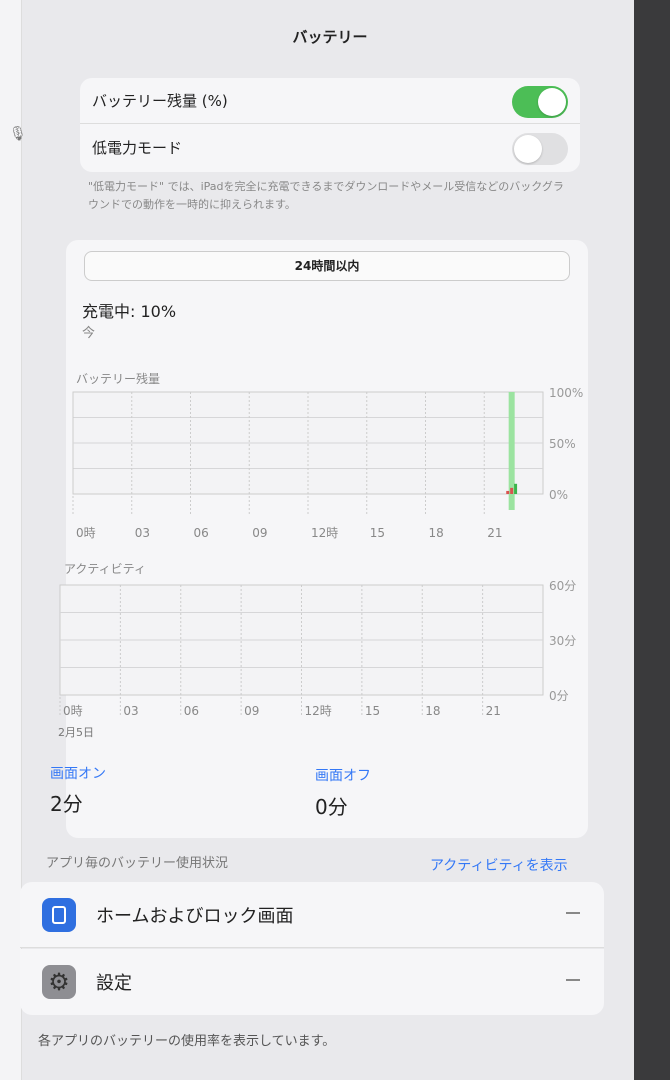  What do you see at coordinates (105, 569) in the screenshot?
I see `activity-chart-label: アクティビティ` at bounding box center [105, 569].